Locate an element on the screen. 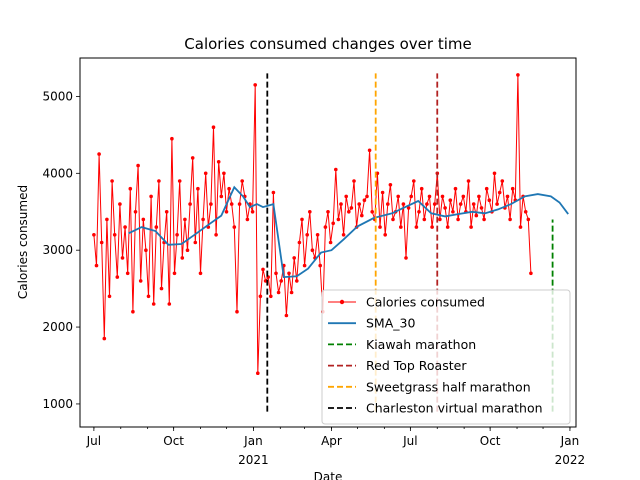 Image resolution: width=640 pixels, height=480 pixels. y-axis-label: Calories consumed is located at coordinates (23, 242).